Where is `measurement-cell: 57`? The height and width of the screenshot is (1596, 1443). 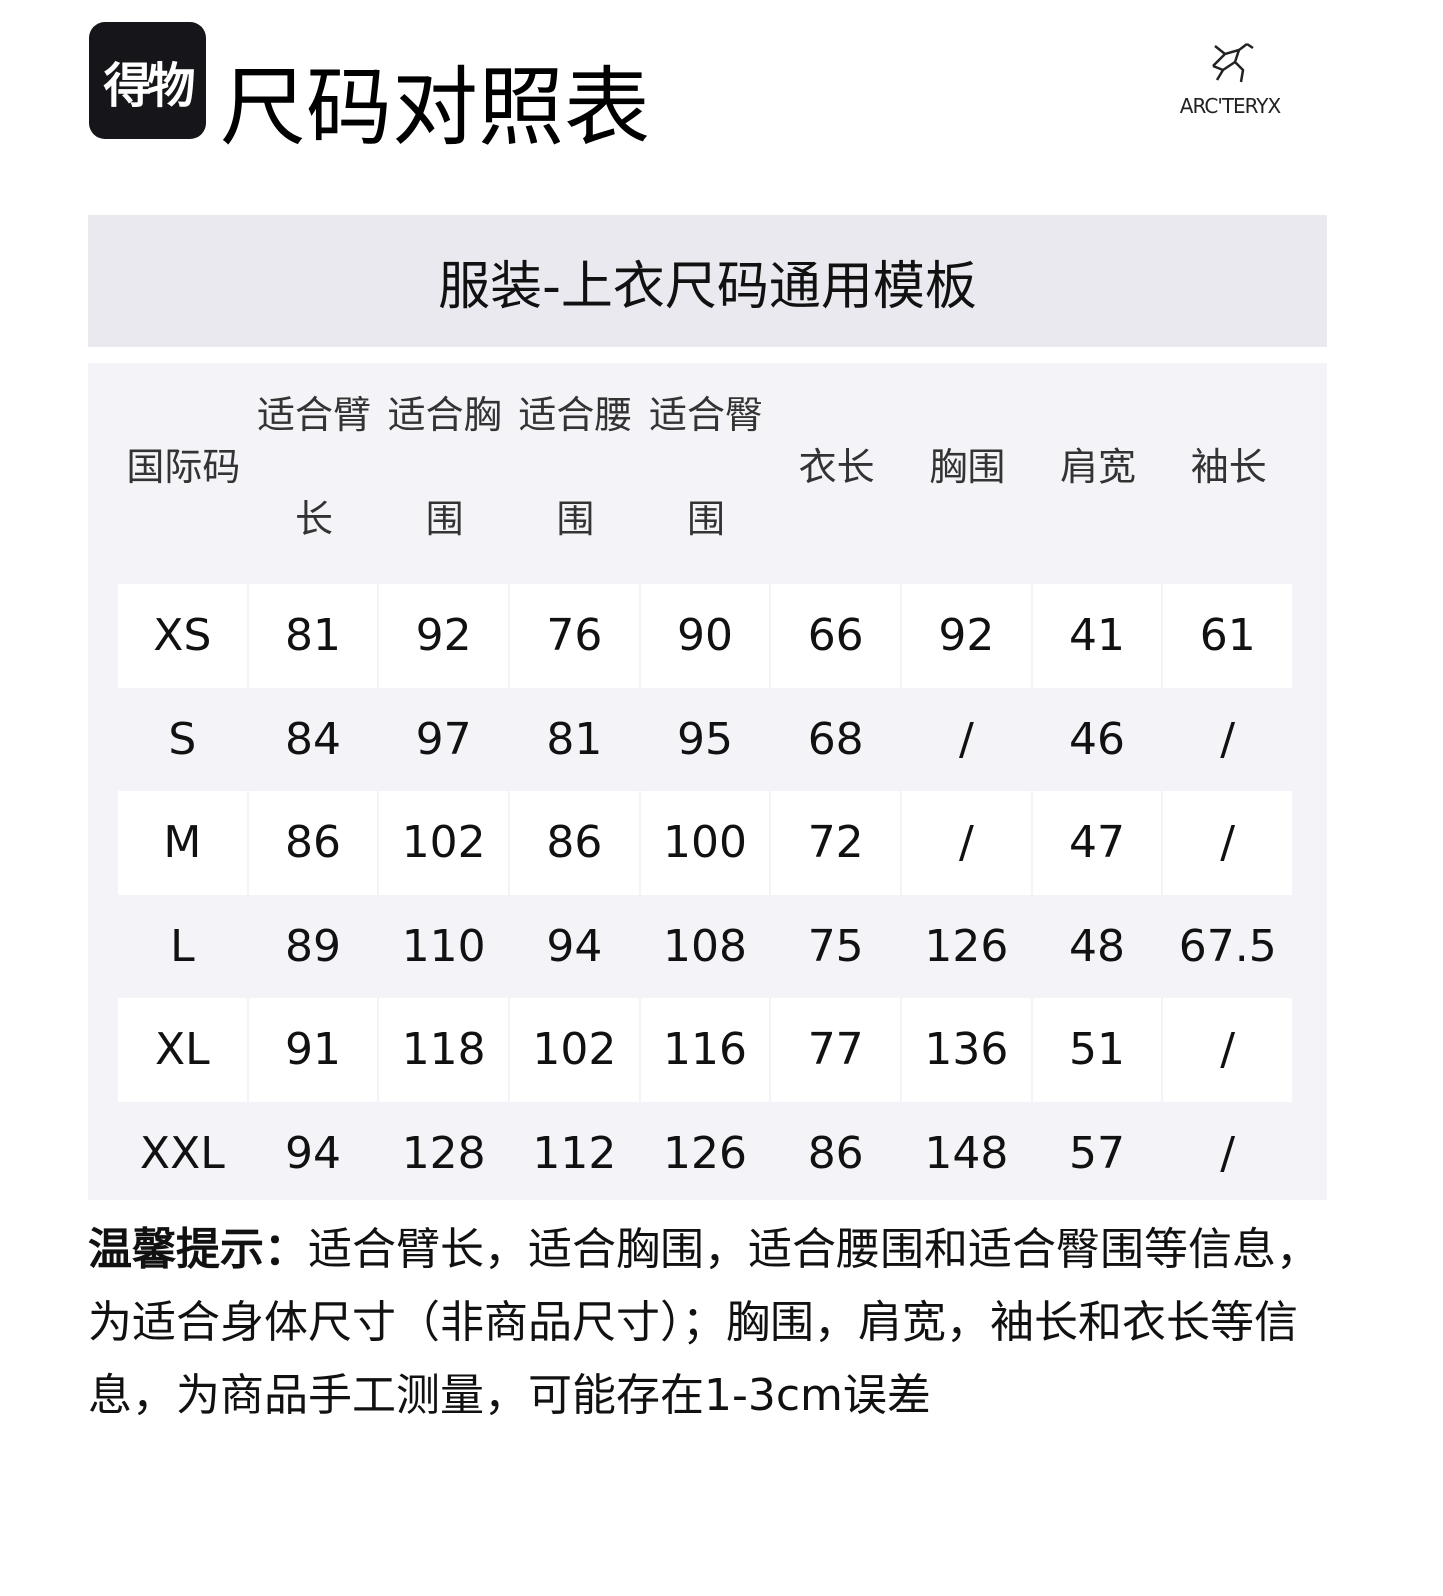 measurement-cell: 57 is located at coordinates (1097, 1153).